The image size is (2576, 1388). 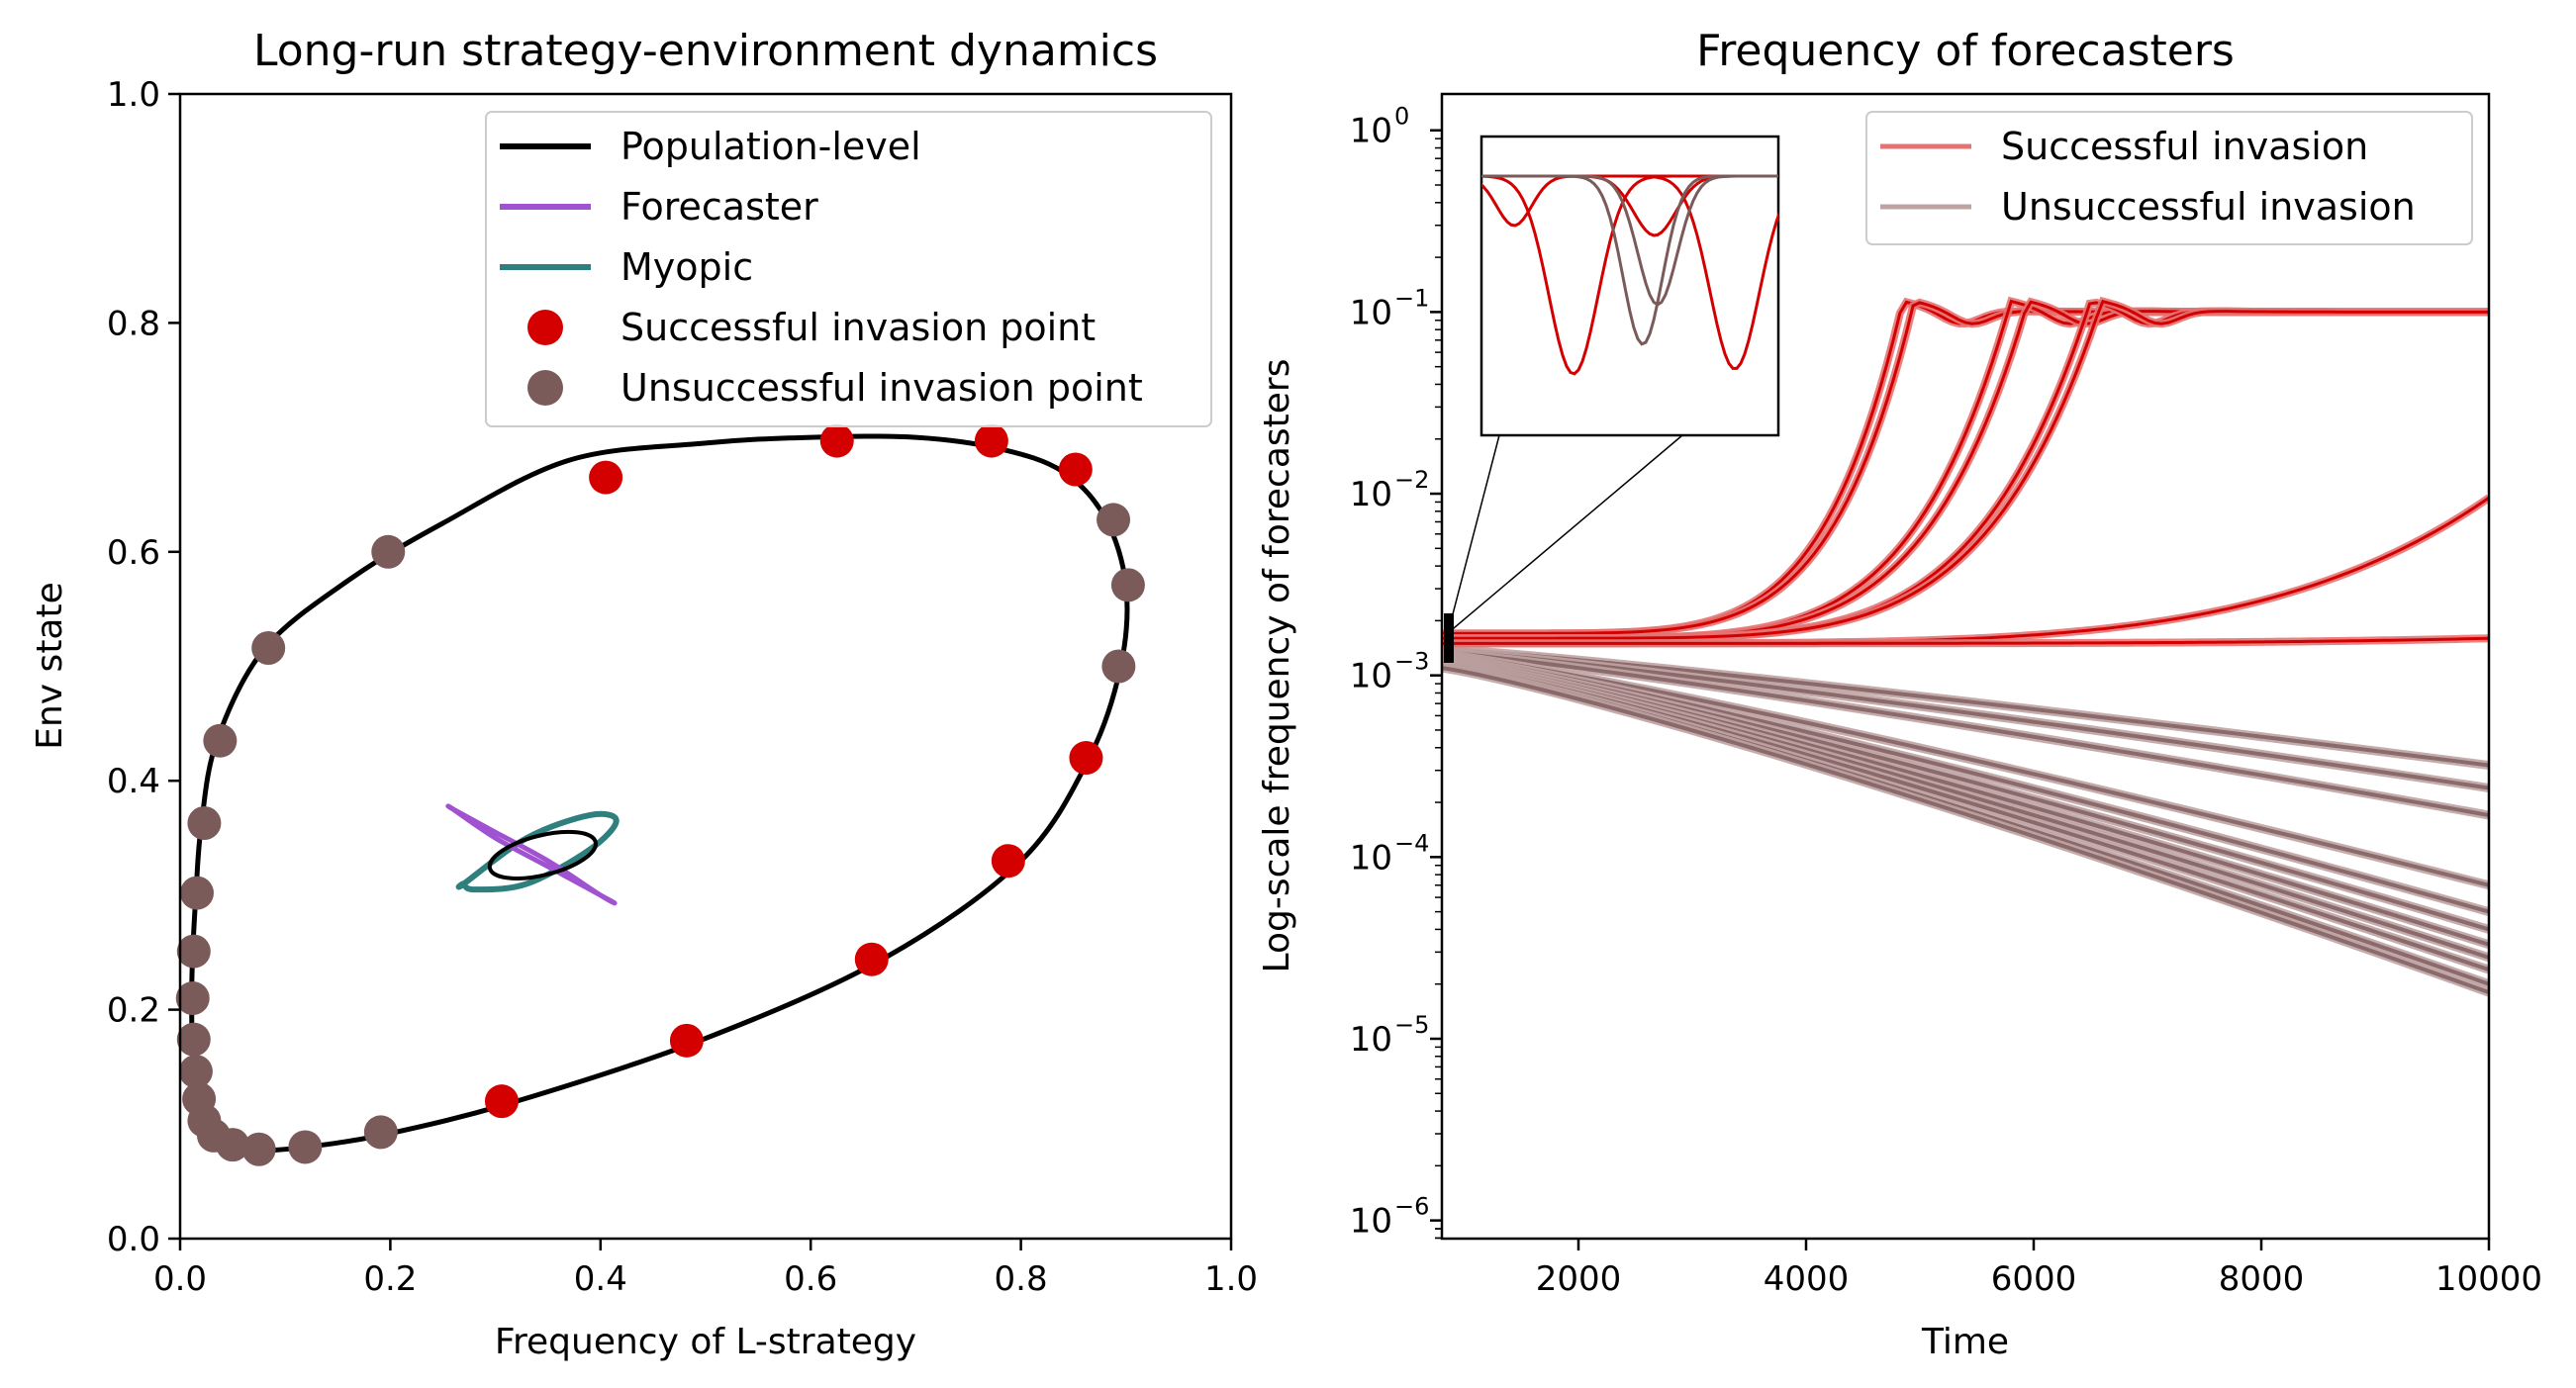 What do you see at coordinates (810, 1279) in the screenshot?
I see `left-x-tick-label: 0.6` at bounding box center [810, 1279].